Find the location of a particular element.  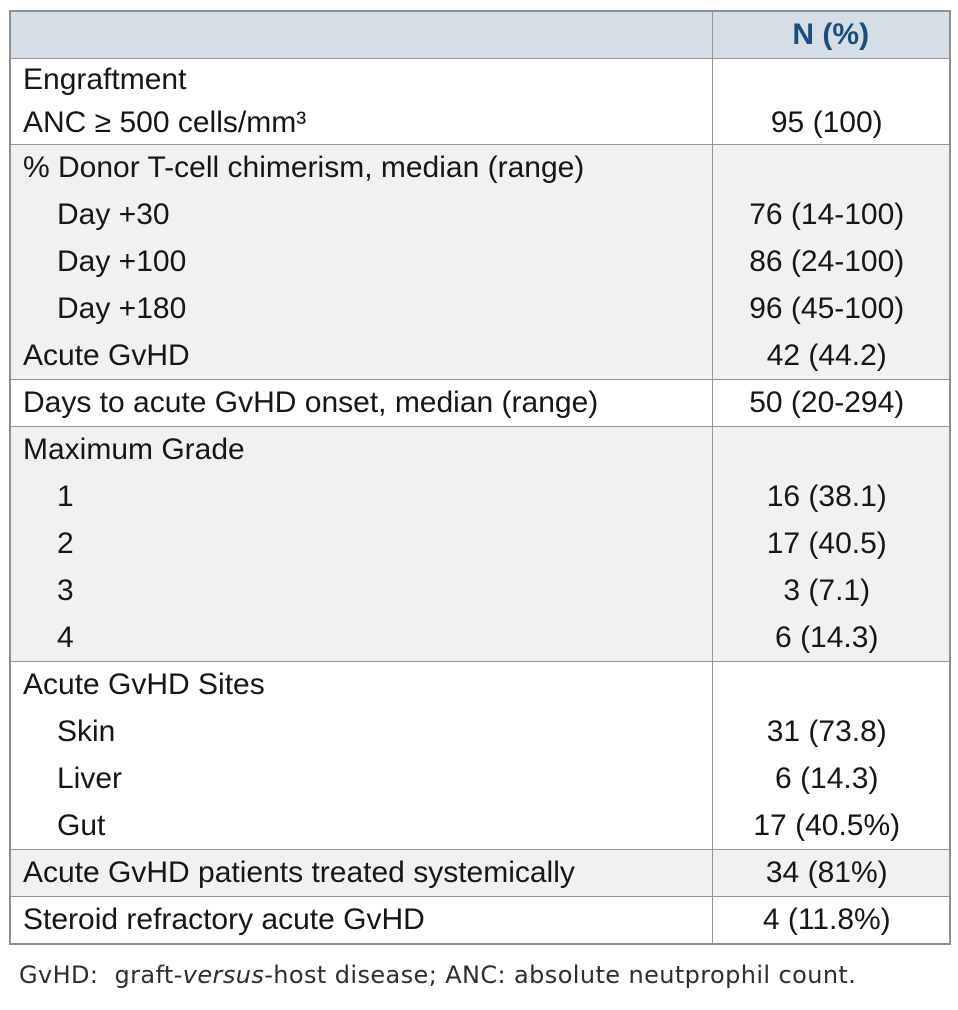

row-value: 50 (20-294) is located at coordinates (830, 403).